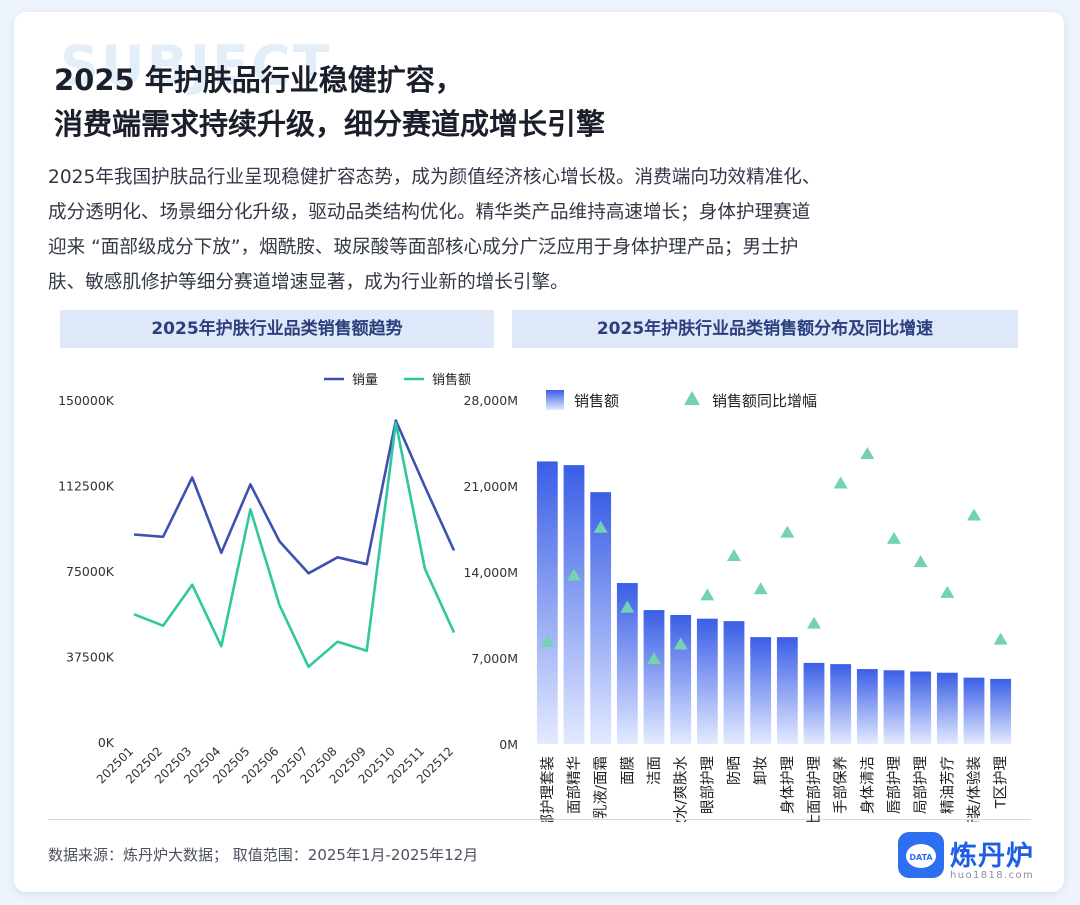 This screenshot has height=905, width=1080. I want to click on y-tick-label: 75000K, so click(90, 571).